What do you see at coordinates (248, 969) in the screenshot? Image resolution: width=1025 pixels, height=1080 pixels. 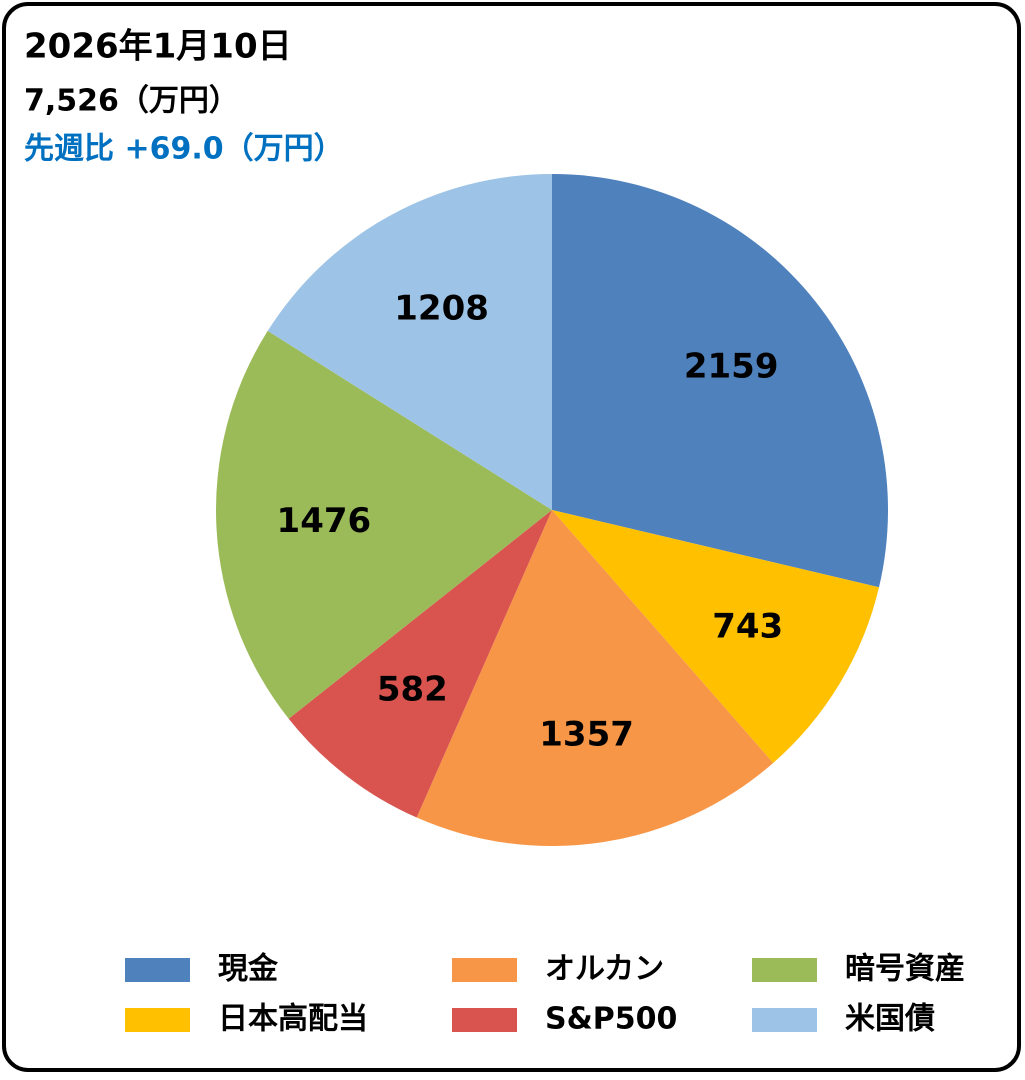 I see `legend-label: 現金` at bounding box center [248, 969].